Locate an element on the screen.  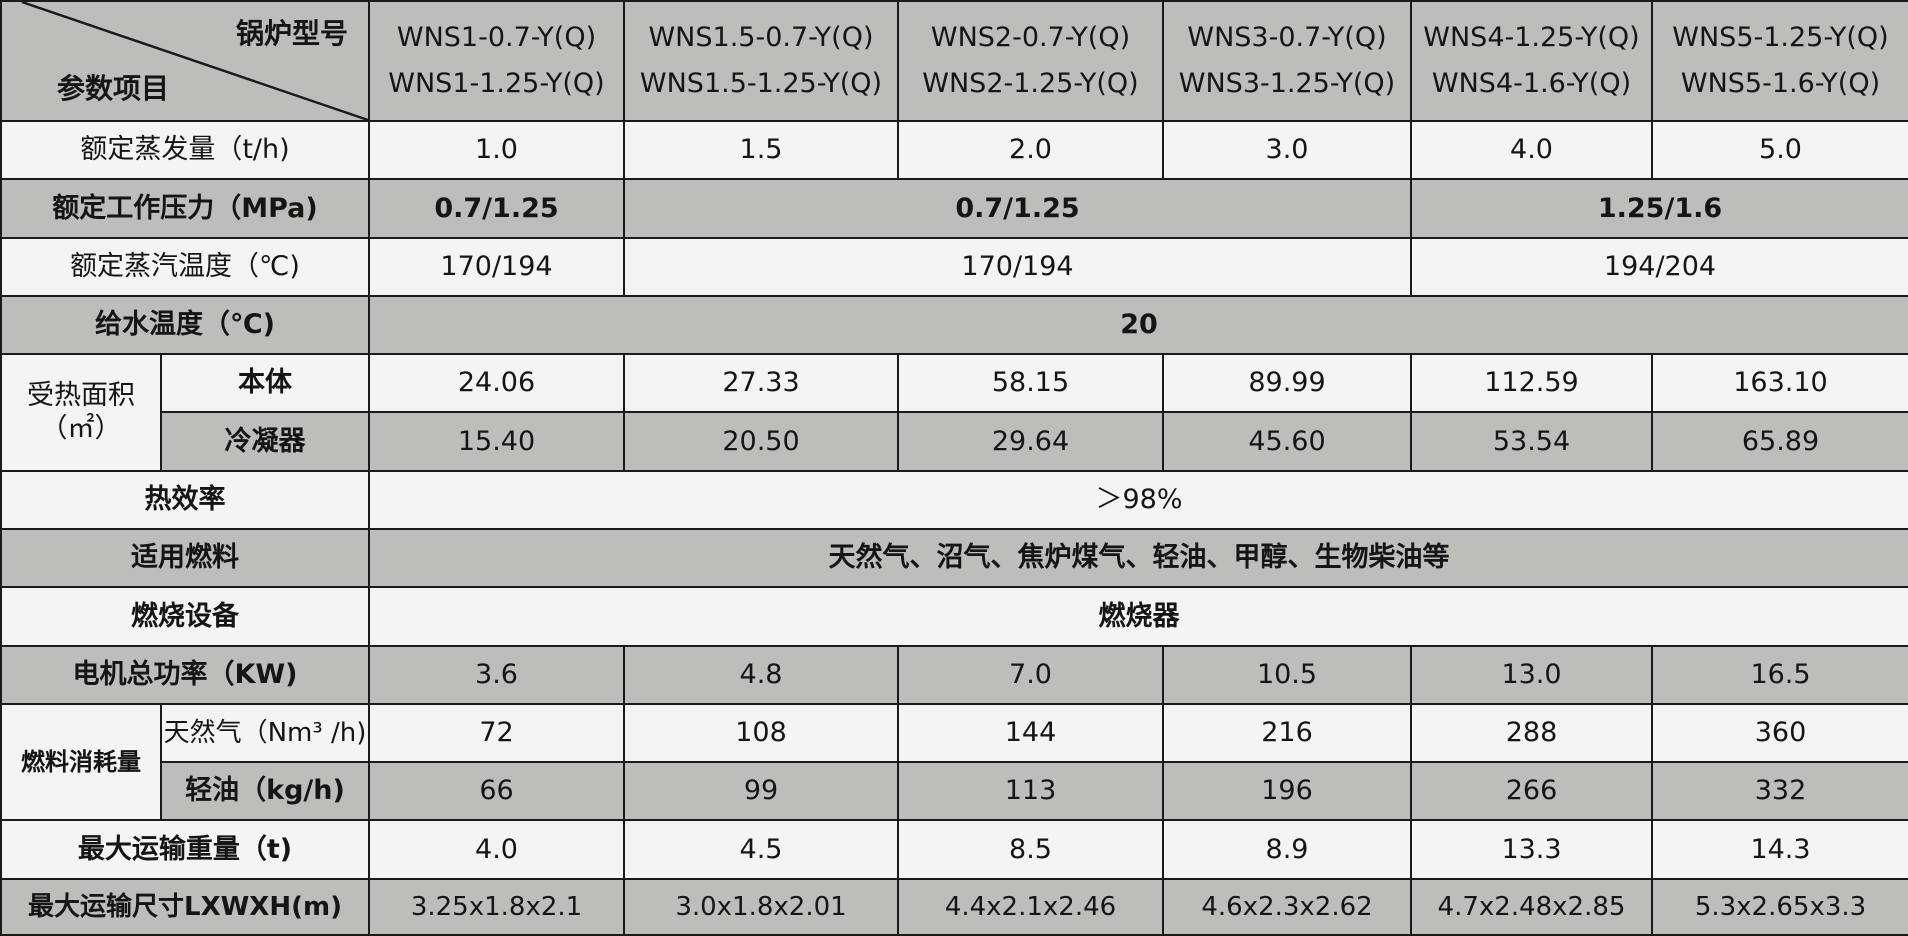
header-corner-cell: 锅炉型号 参数项目 is located at coordinates (185, 61).